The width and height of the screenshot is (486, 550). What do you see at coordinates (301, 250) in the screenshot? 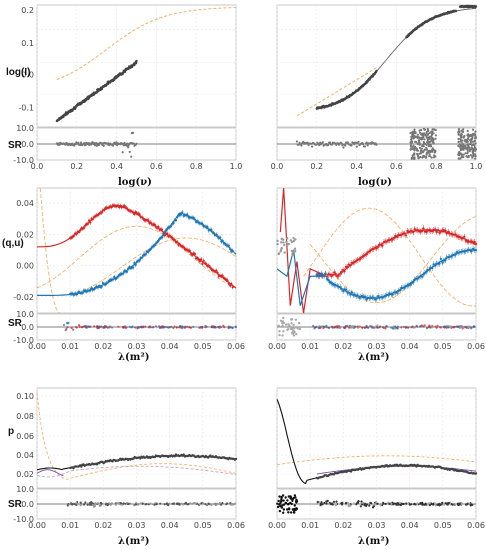
I see `q-model-early` at bounding box center [301, 250].